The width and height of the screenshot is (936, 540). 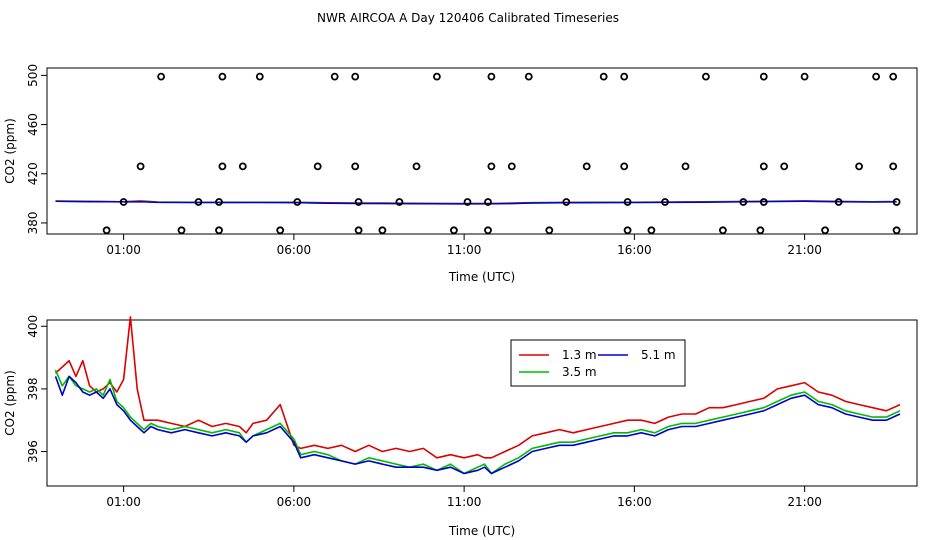 I want to click on top-x-axis-label: Time (UTC), so click(x=481, y=277).